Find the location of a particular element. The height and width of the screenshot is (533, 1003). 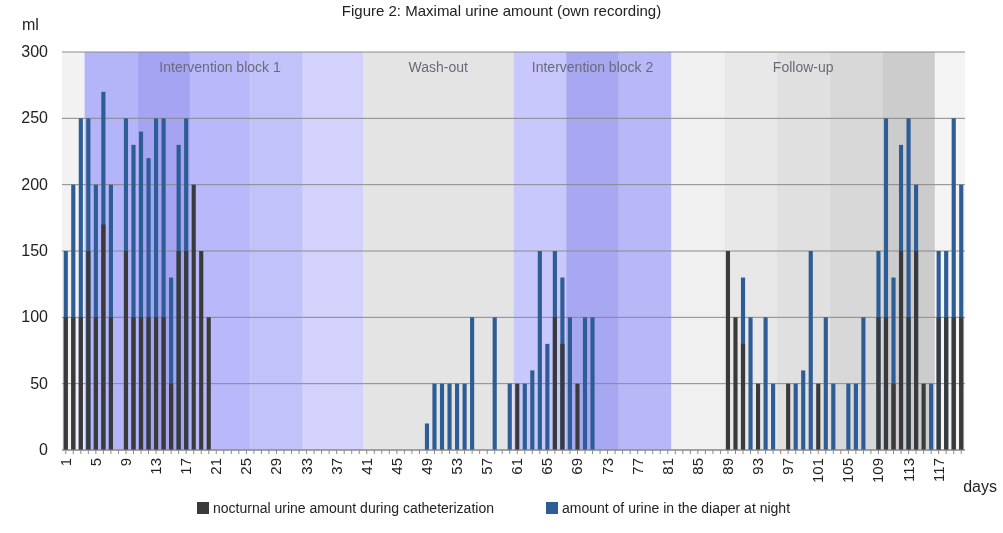

x-tick-label: 113 is located at coordinates (908, 470).